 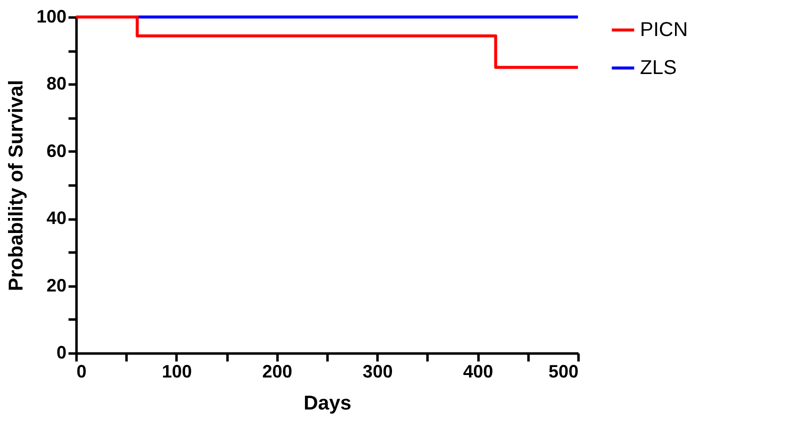 I want to click on x-tick-label: 300, so click(x=377, y=372).